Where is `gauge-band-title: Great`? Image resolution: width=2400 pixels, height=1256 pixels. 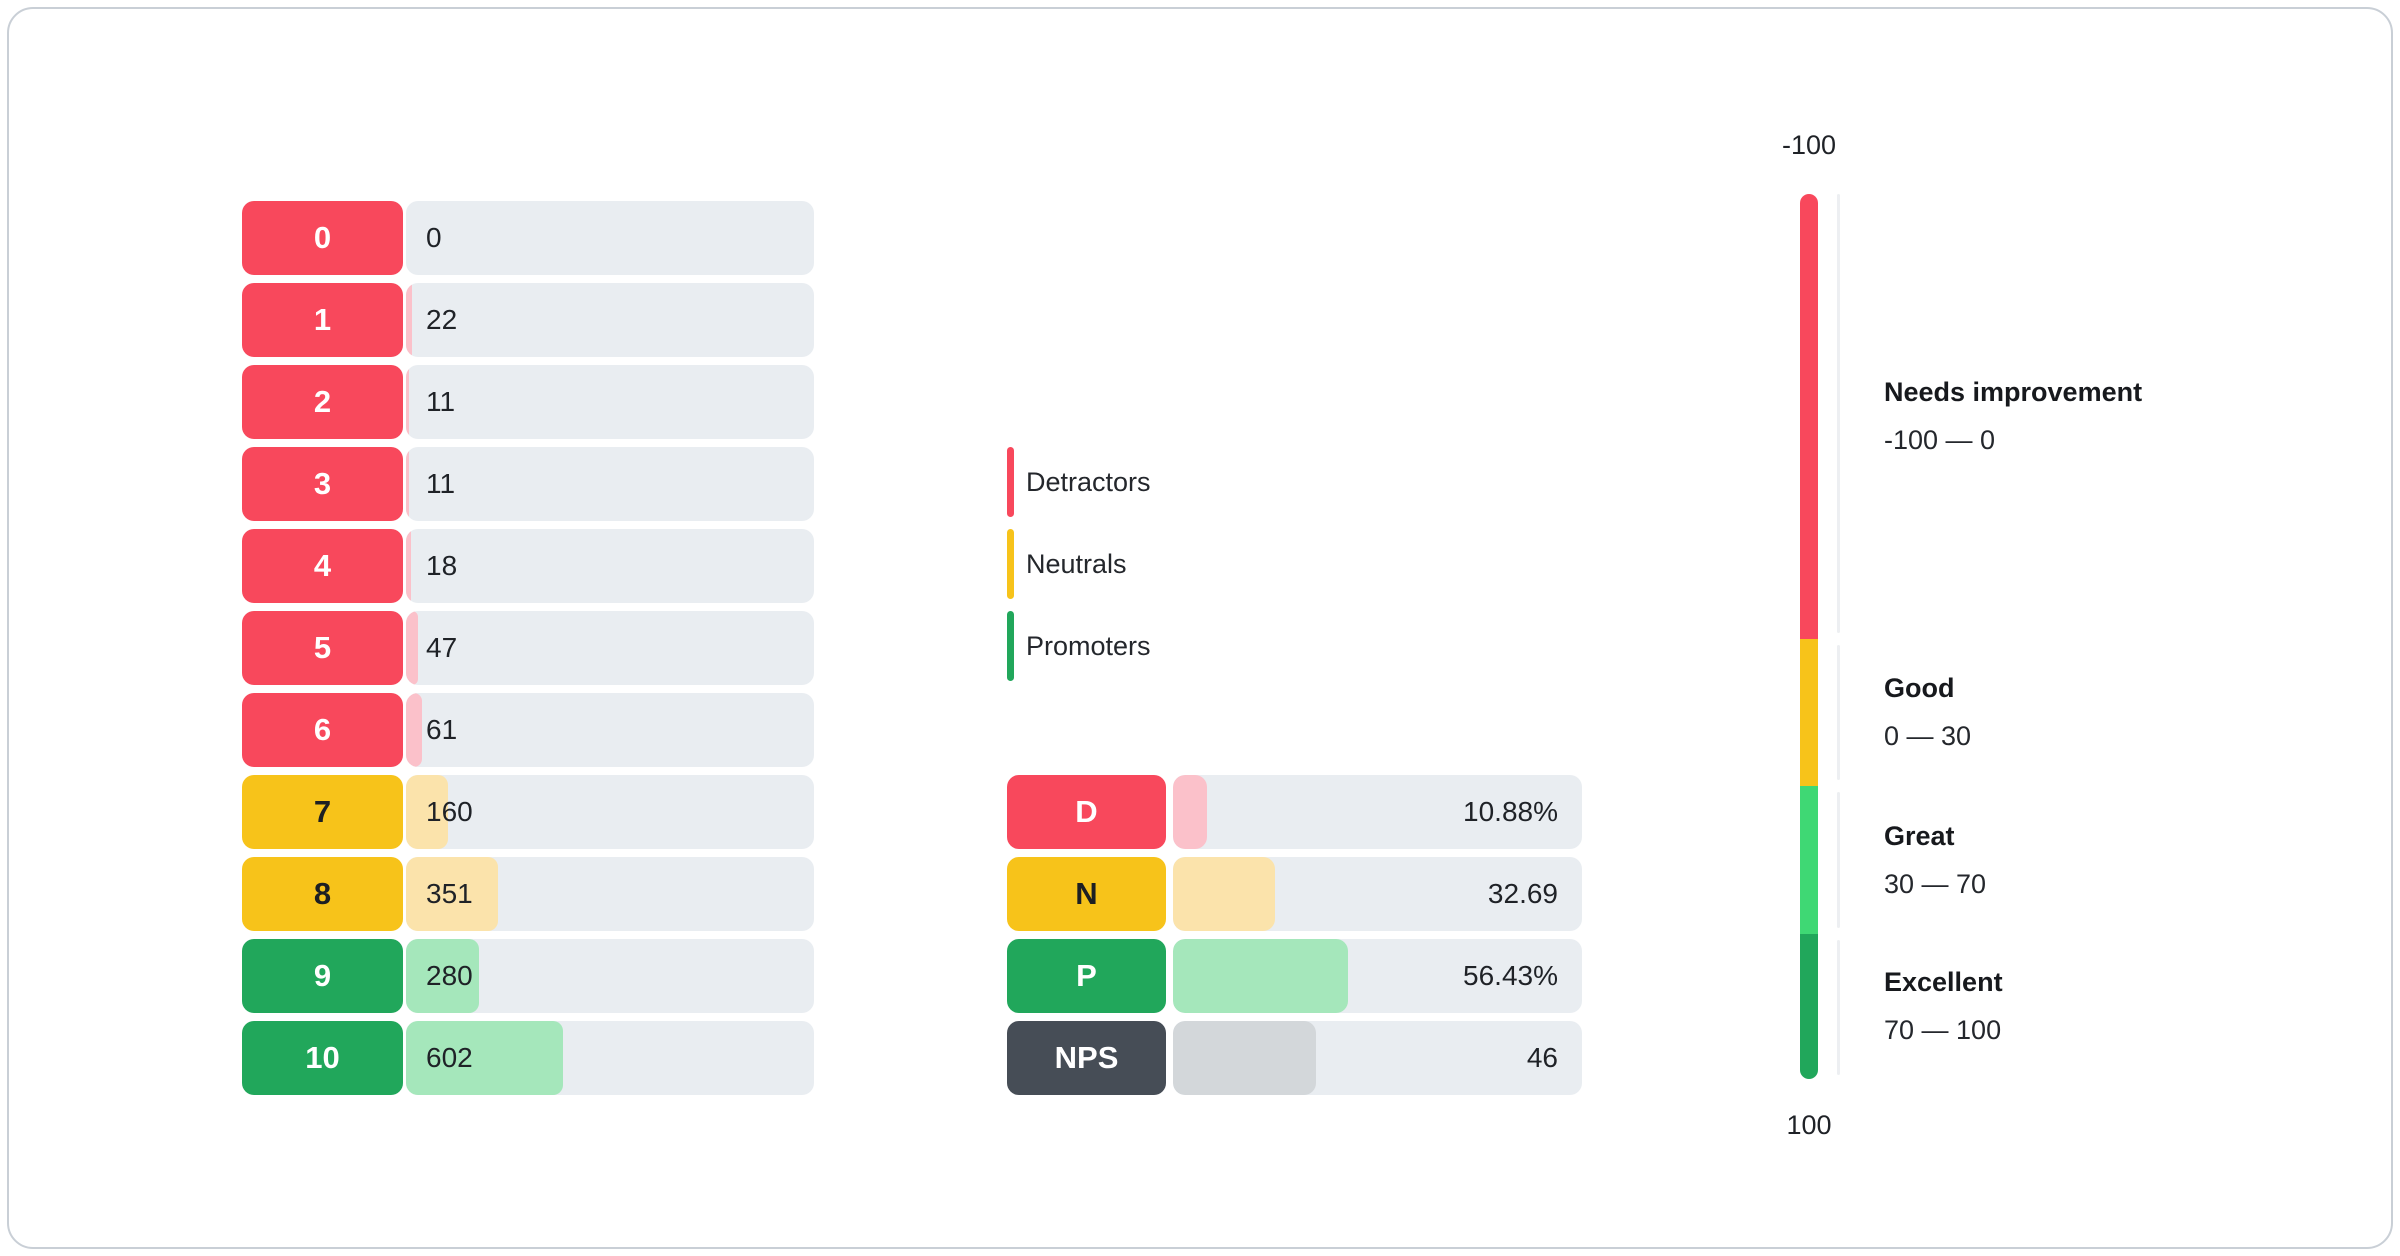
gauge-band-title: Great is located at coordinates (1919, 835).